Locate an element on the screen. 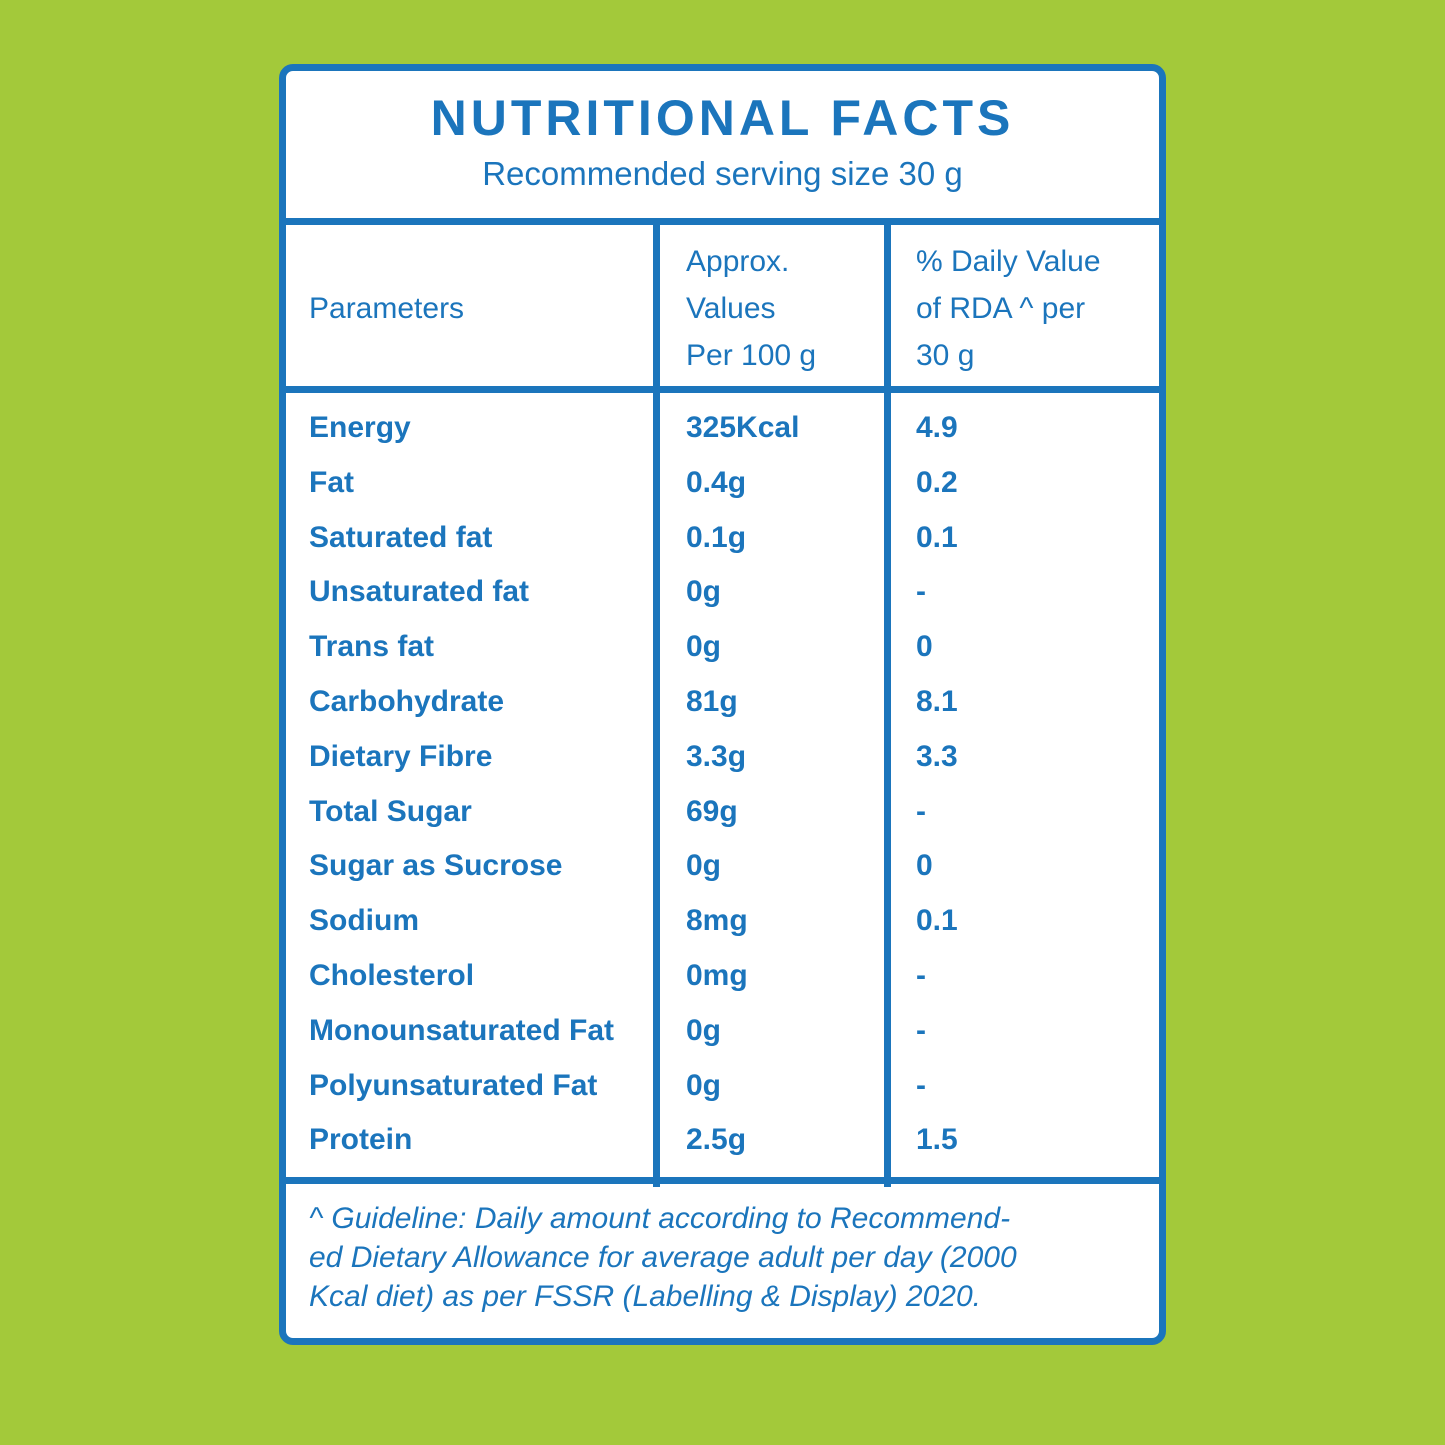 This screenshot has height=1445, width=1445. column-header: Per 100 g is located at coordinates (751, 355).